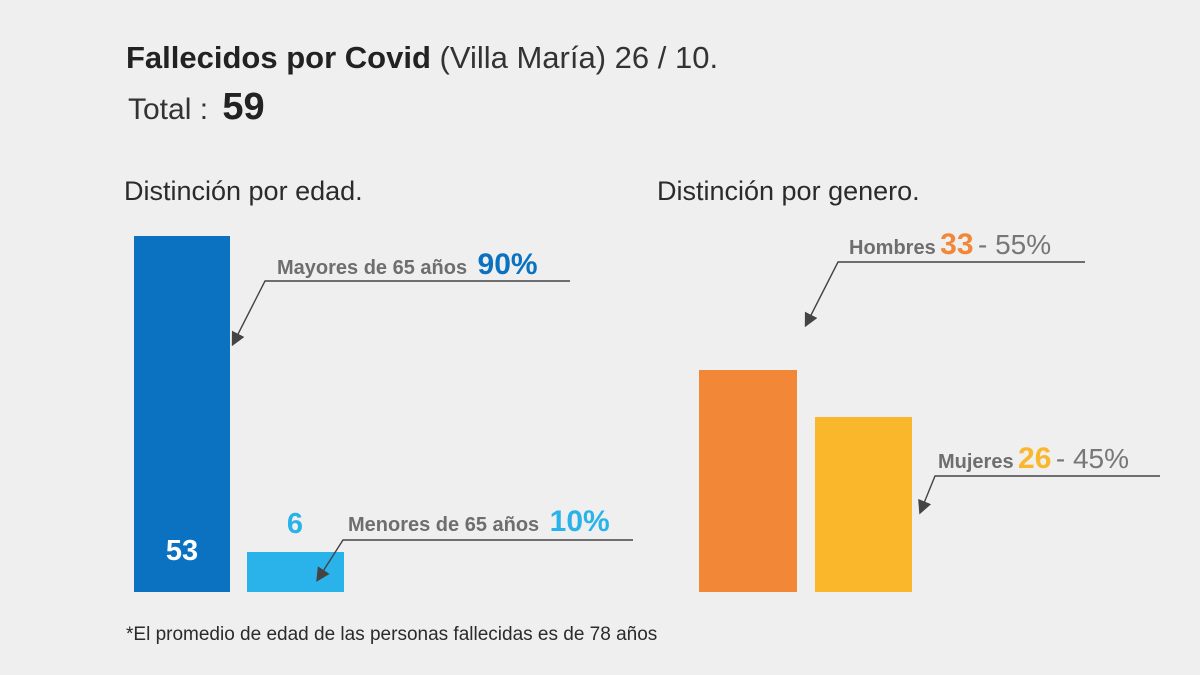  What do you see at coordinates (507, 264) in the screenshot?
I see `callout-over-65-percent: 90%` at bounding box center [507, 264].